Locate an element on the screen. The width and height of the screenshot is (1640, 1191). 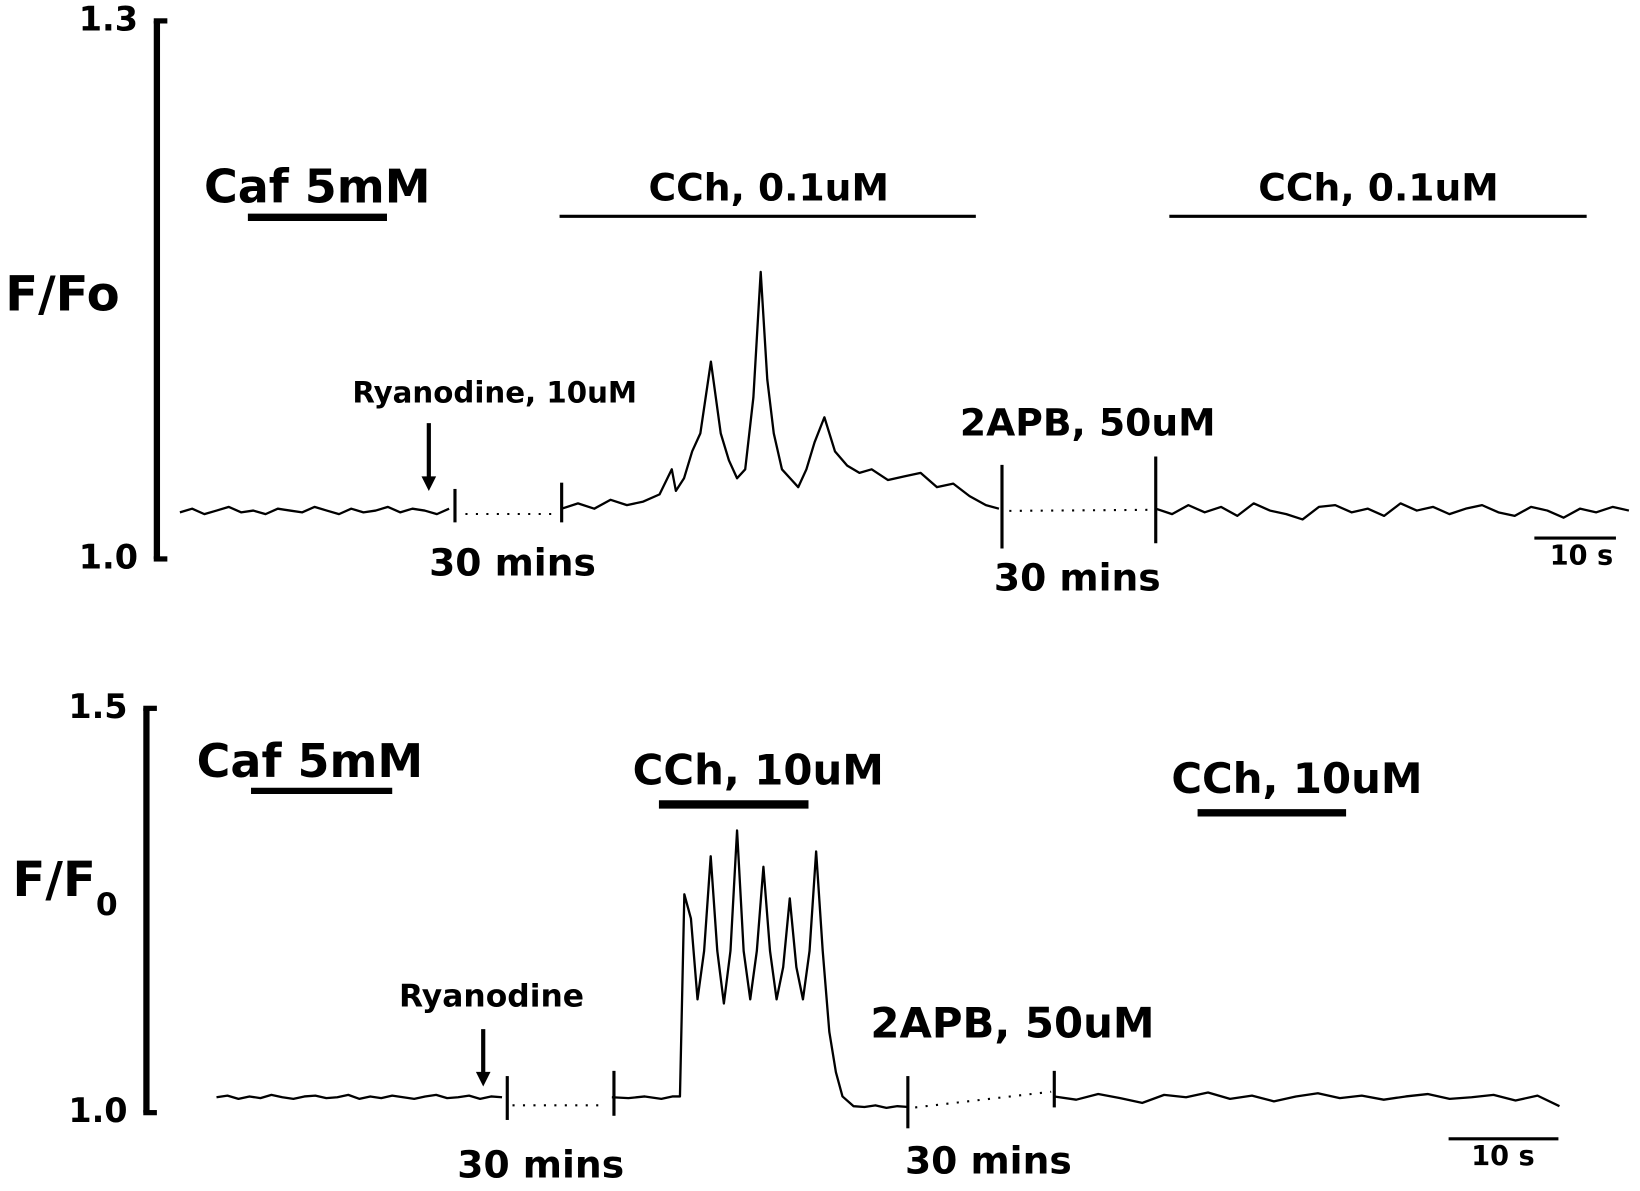
y-axis-label: F/F0 is located at coordinates (65, 887).